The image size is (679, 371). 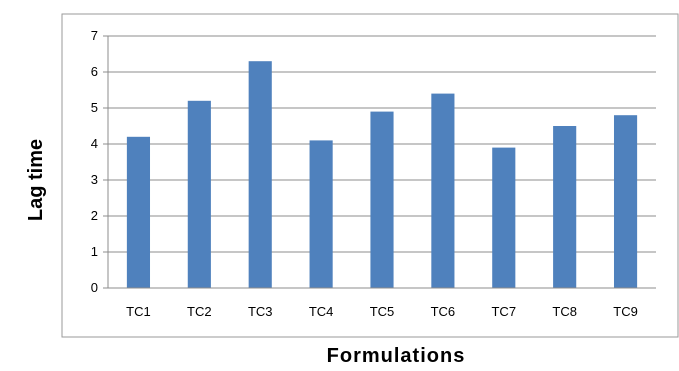 I want to click on y-tick-label: 5, so click(x=94, y=107).